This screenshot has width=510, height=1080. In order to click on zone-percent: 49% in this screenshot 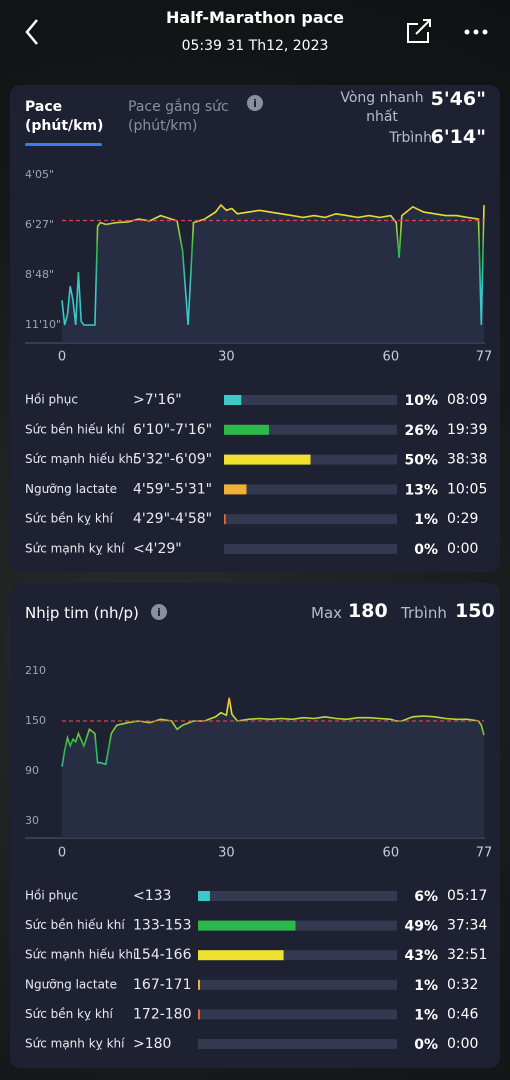, I will do `click(421, 927)`.